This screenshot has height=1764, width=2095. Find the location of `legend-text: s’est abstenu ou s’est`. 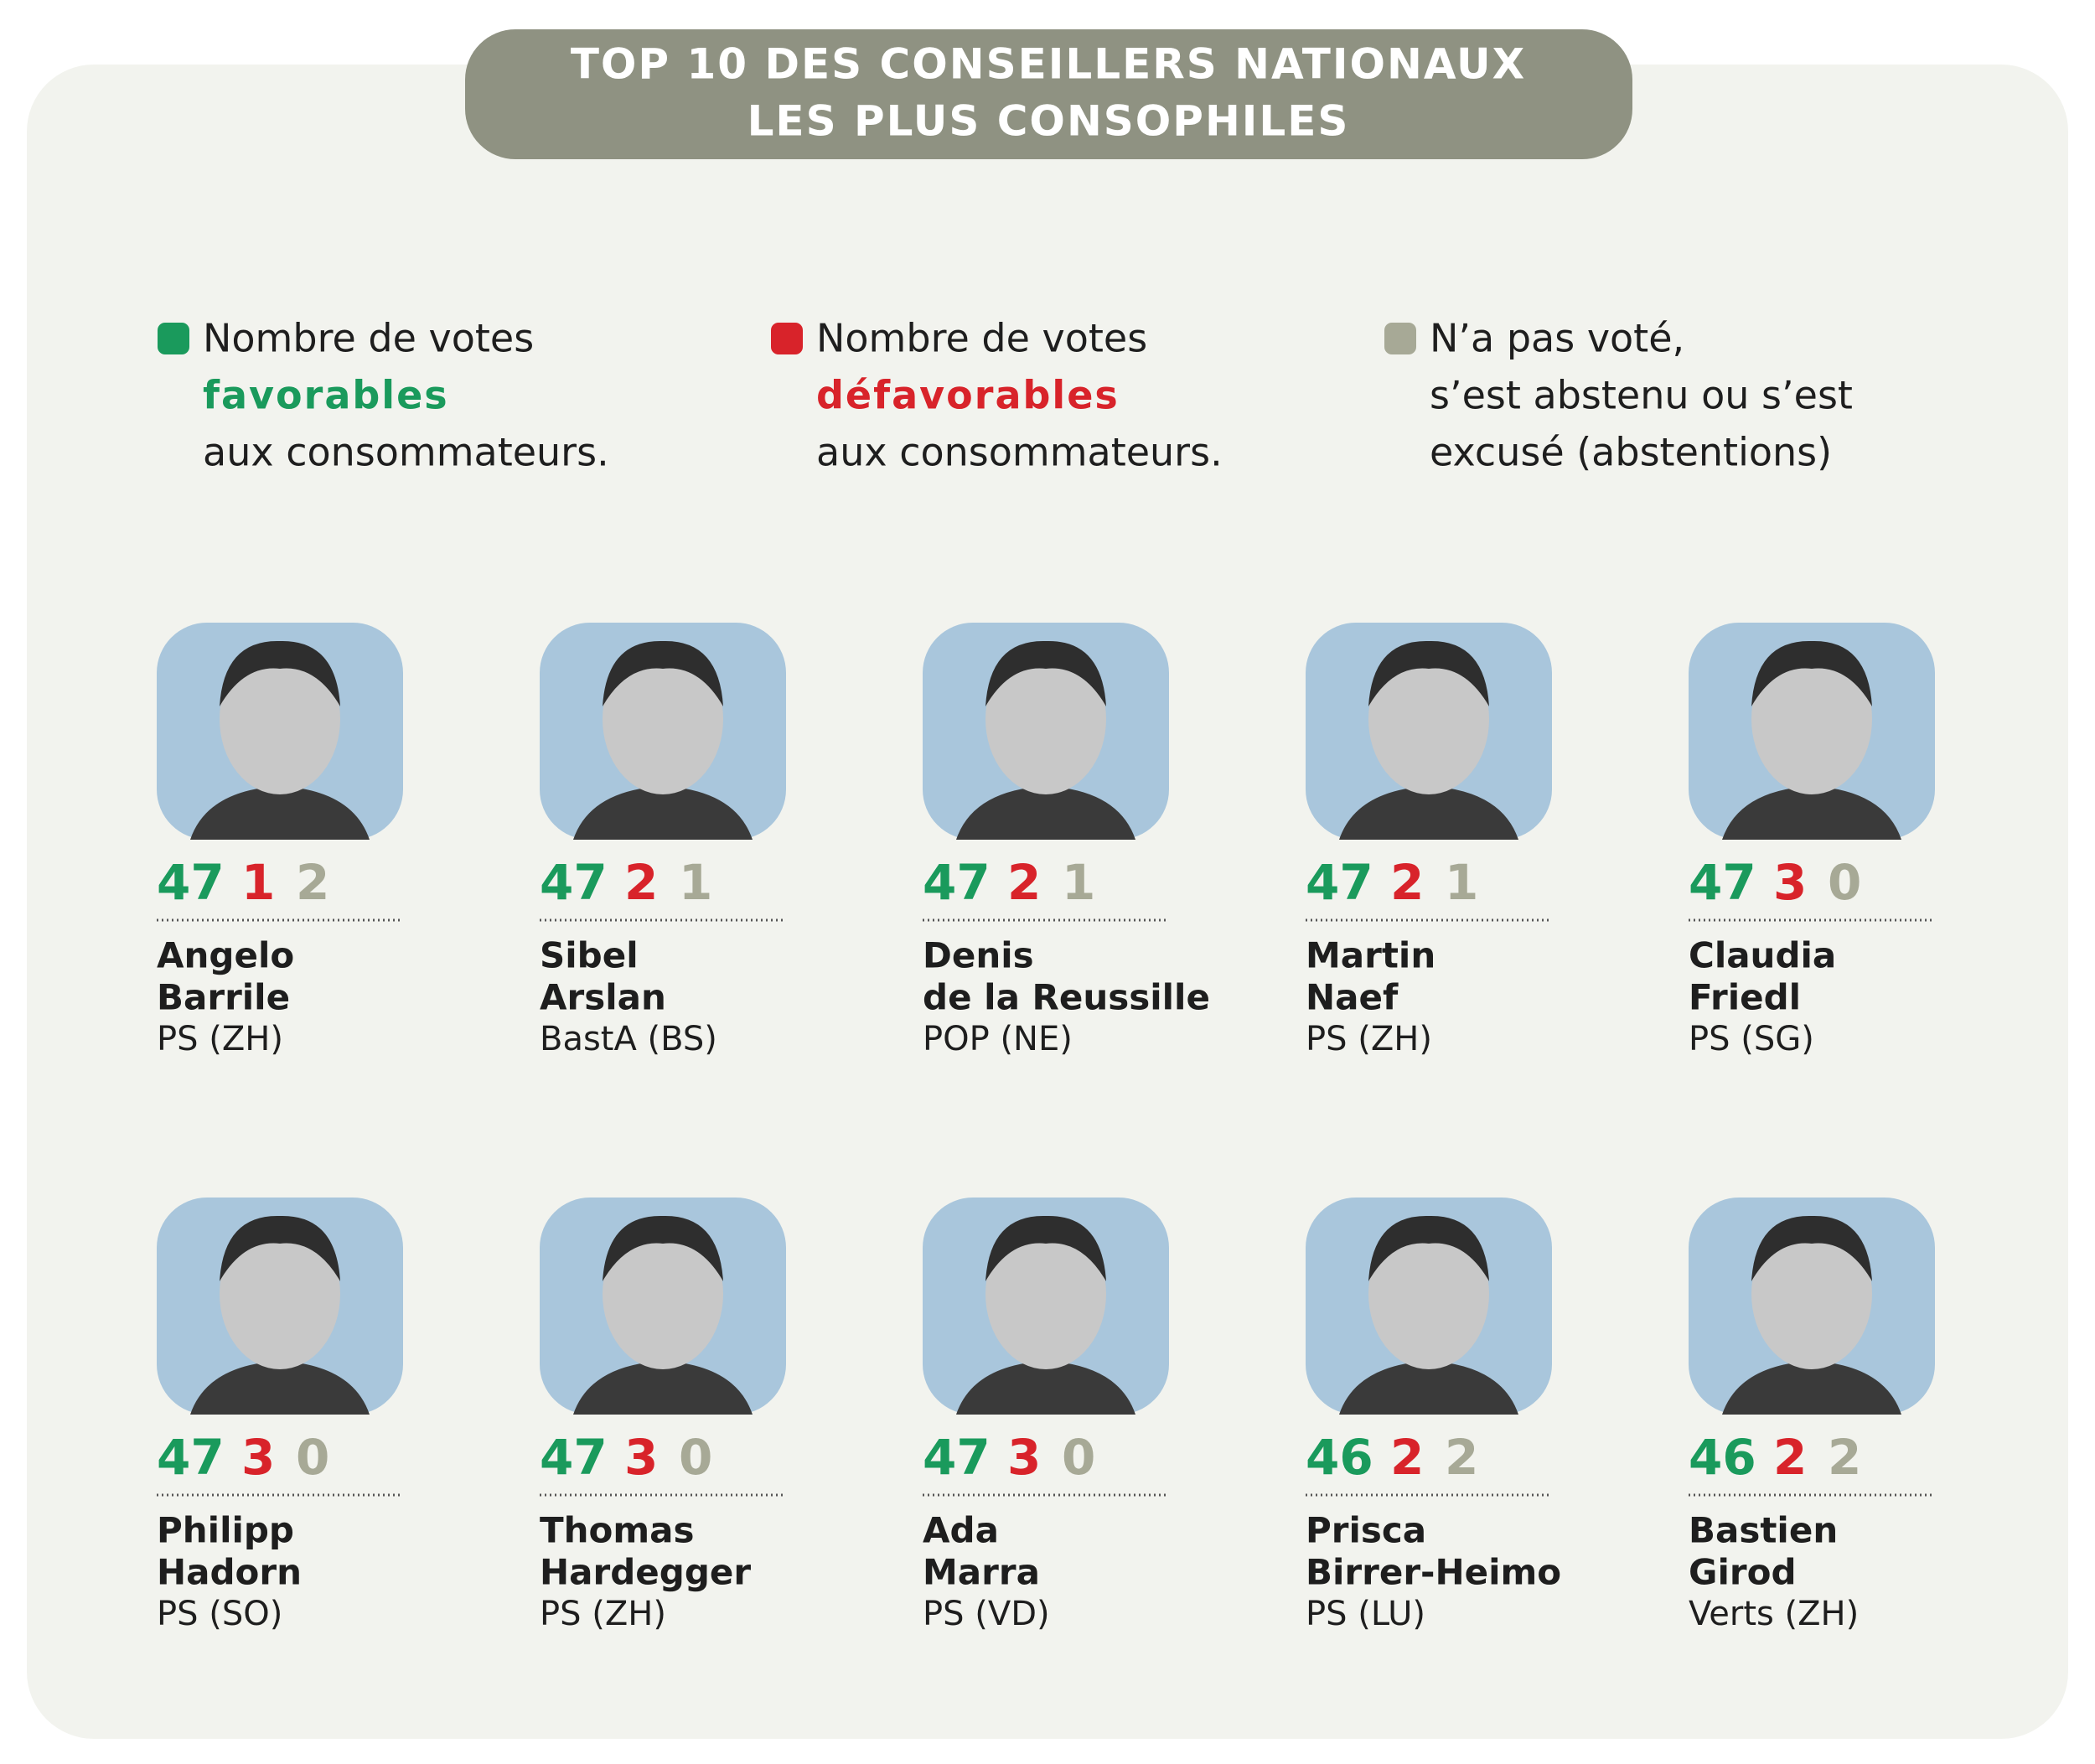

legend-text: s’est abstenu ou s’est is located at coordinates (1641, 395).